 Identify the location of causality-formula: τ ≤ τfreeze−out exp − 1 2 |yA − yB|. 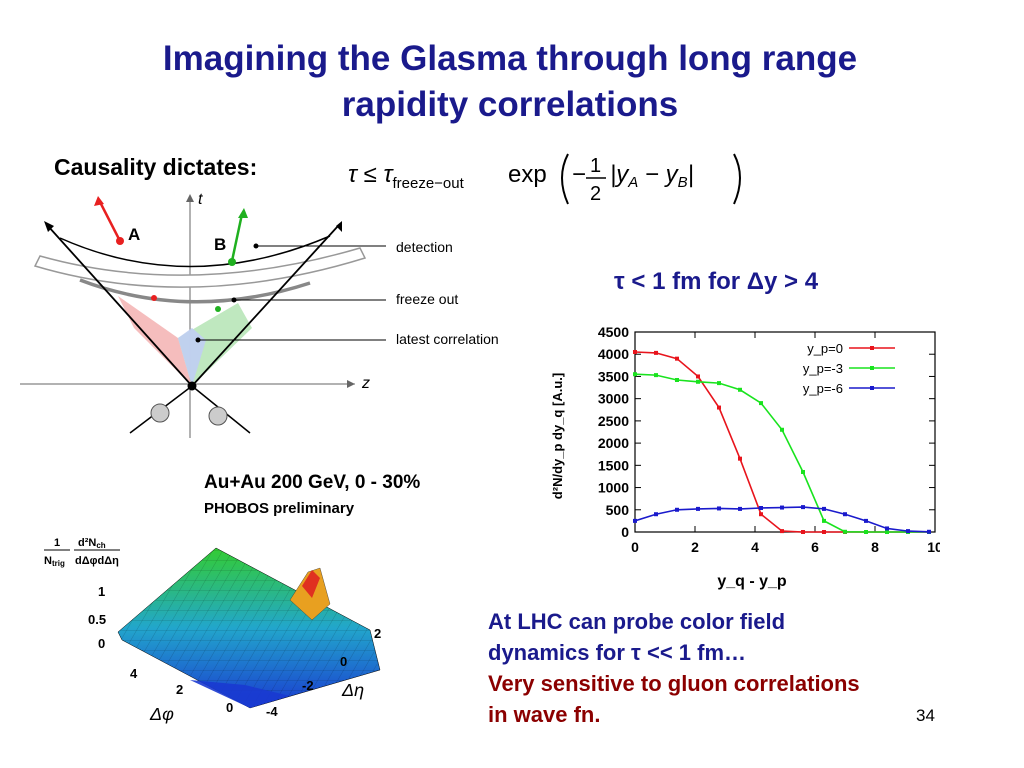
(544, 179).